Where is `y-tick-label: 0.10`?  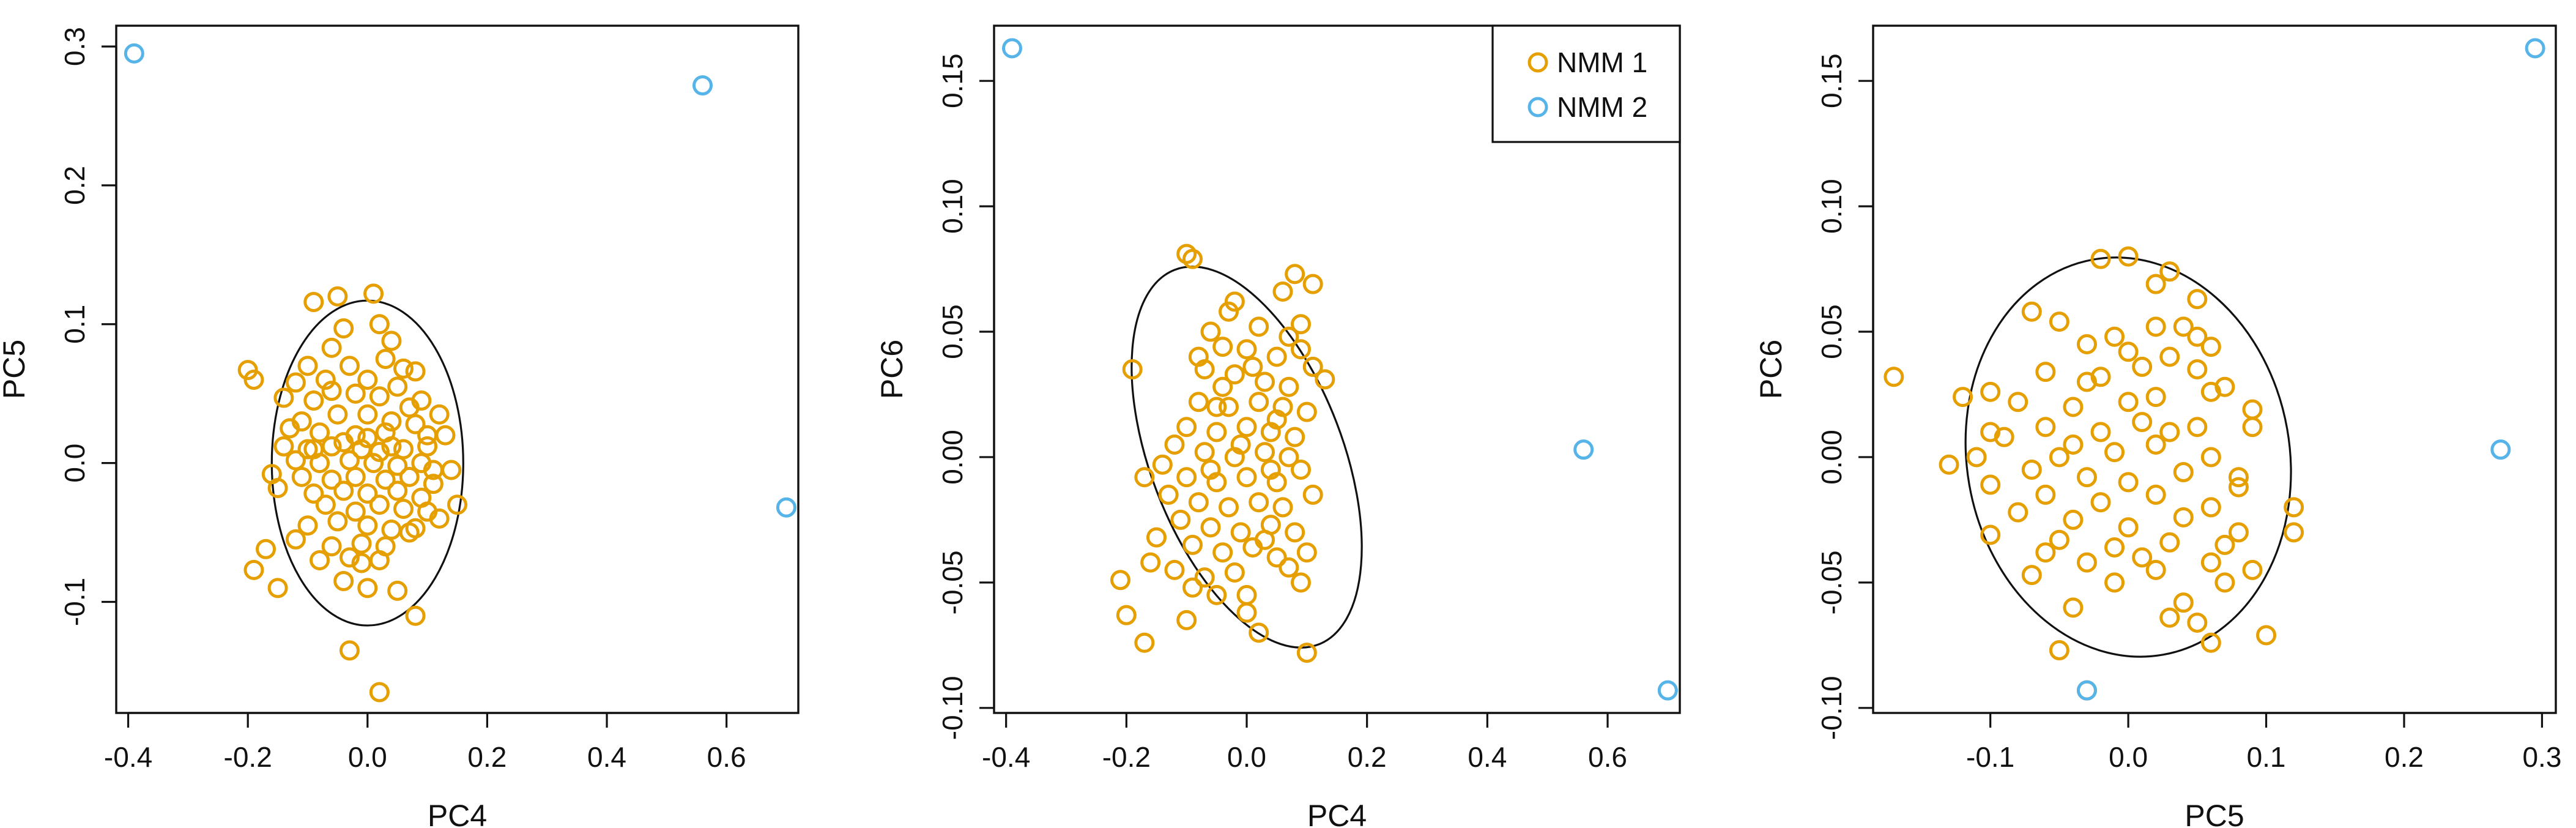
y-tick-label: 0.10 is located at coordinates (1831, 206).